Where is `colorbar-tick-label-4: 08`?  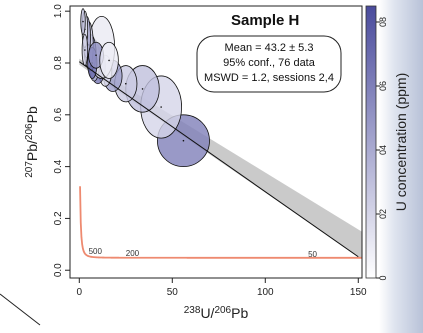 colorbar-tick-label-4: 08 is located at coordinates (383, 22).